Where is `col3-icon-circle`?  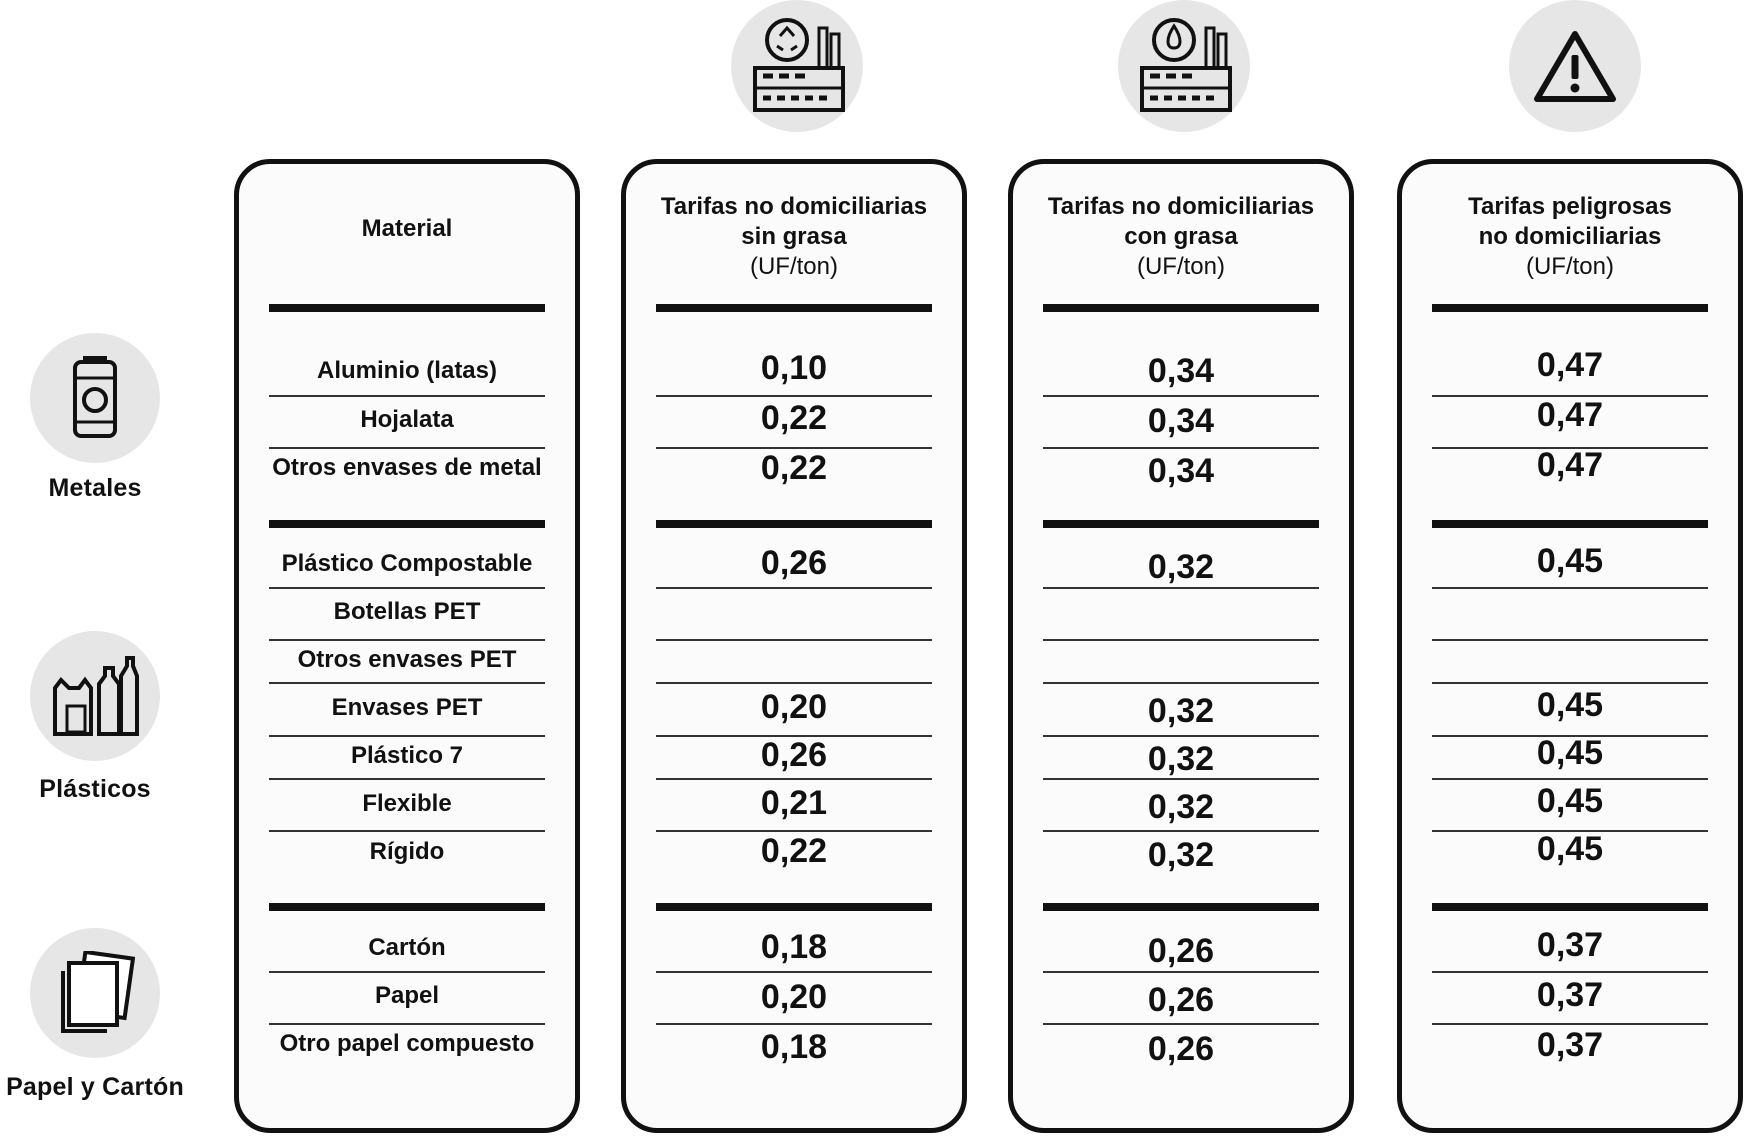 col3-icon-circle is located at coordinates (1575, 66).